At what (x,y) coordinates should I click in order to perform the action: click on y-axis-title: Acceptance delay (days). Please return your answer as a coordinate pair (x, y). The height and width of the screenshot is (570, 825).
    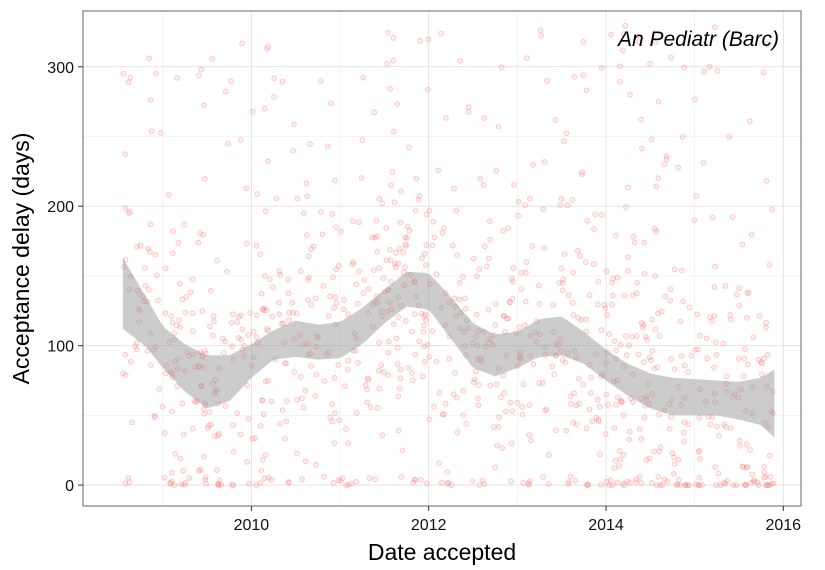
    Looking at the image, I should click on (21, 259).